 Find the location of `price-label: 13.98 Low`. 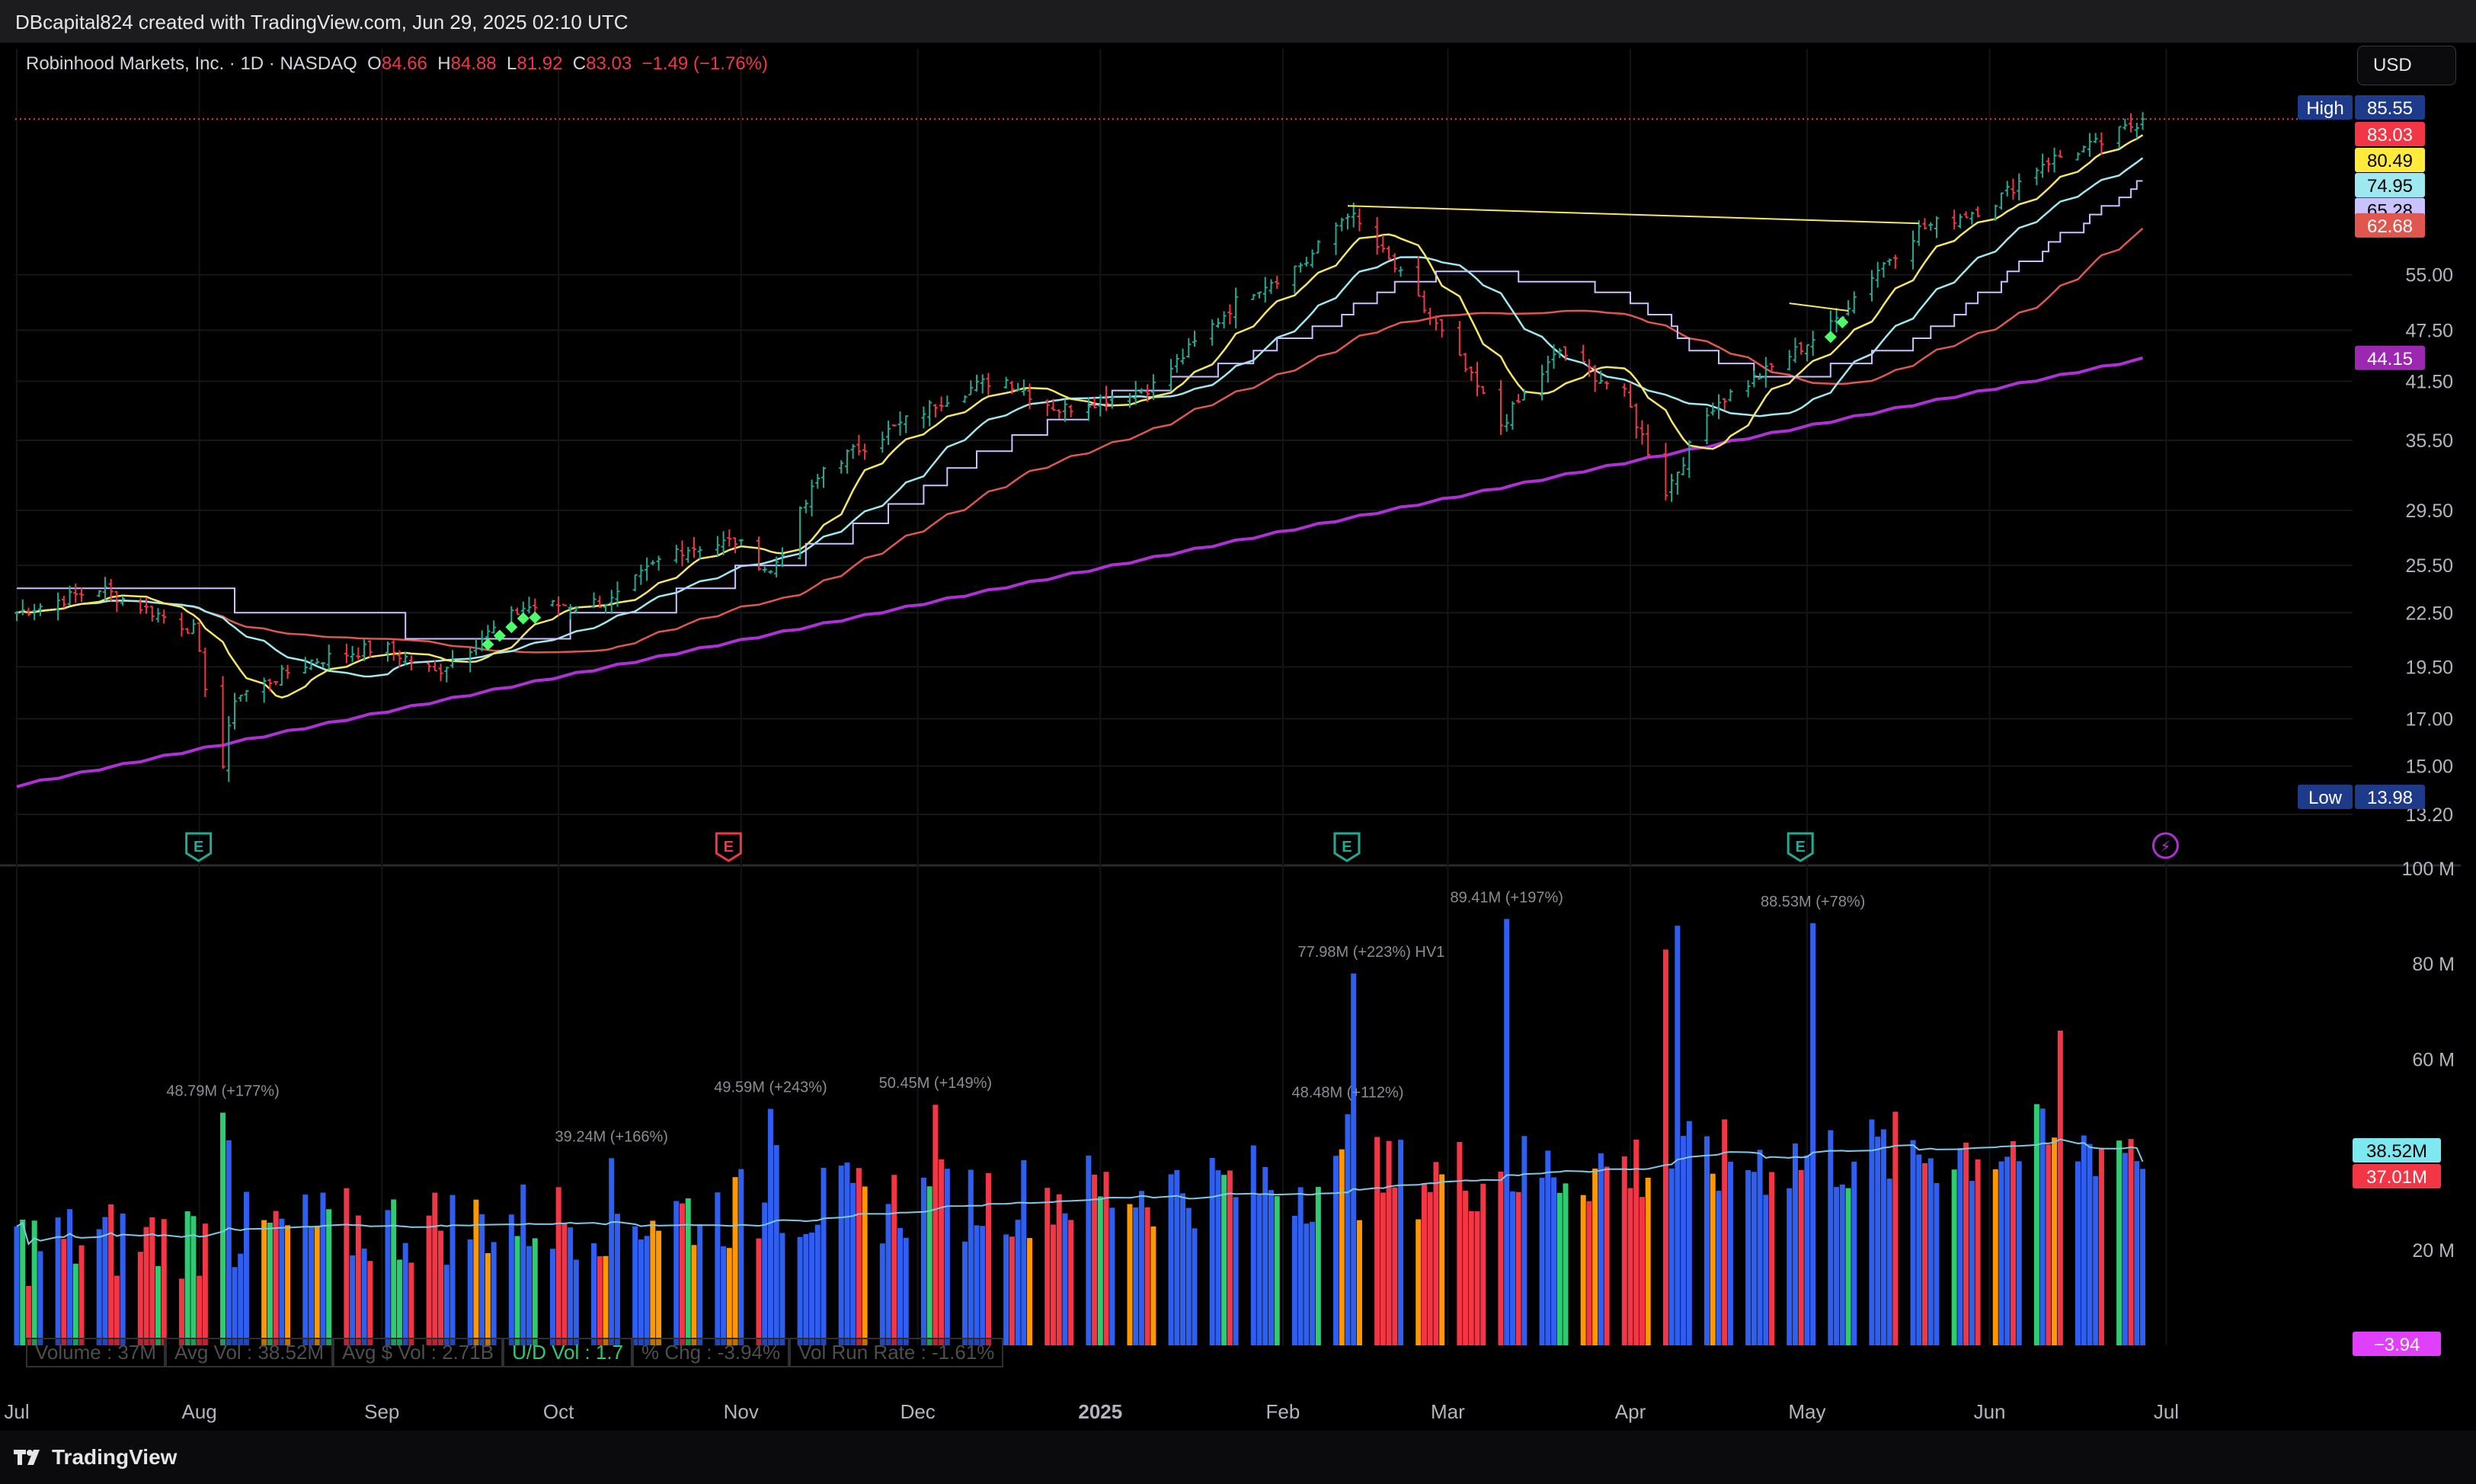

price-label: 13.98 Low is located at coordinates (2361, 797).